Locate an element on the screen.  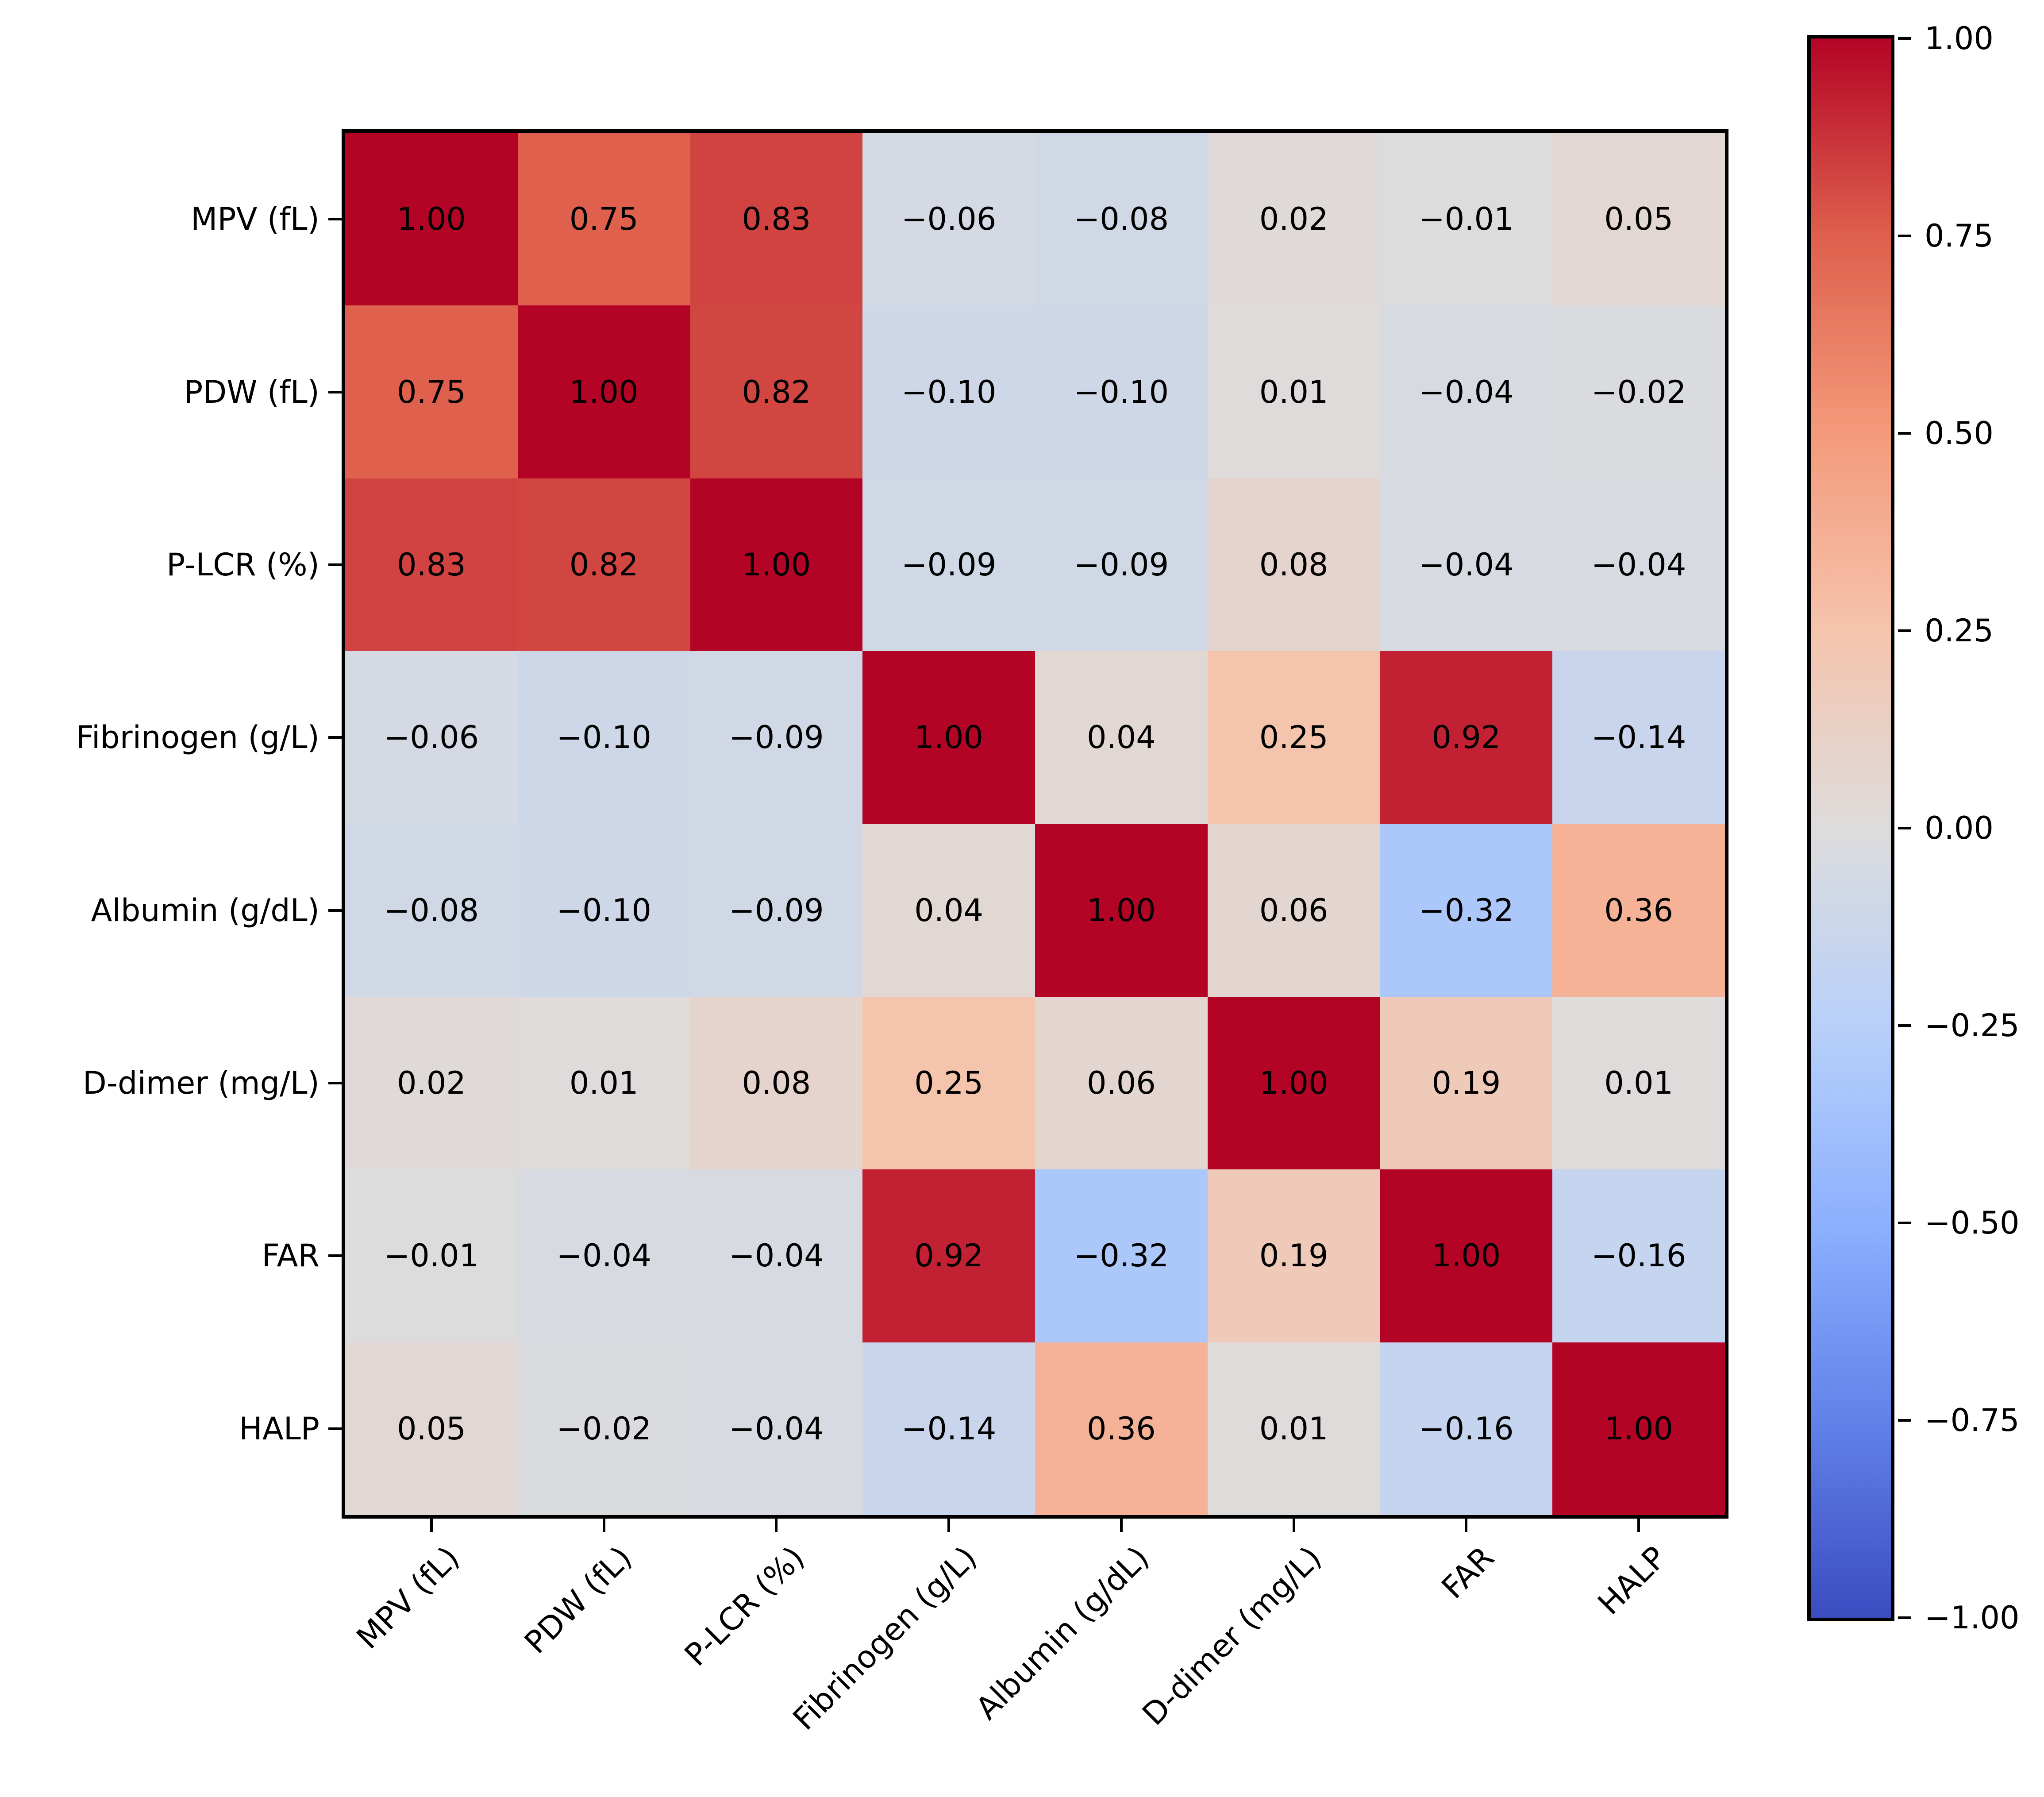
heatmap-cell-MPV (fL)-x-MPV (fL): 1.00 is located at coordinates (432, 220).